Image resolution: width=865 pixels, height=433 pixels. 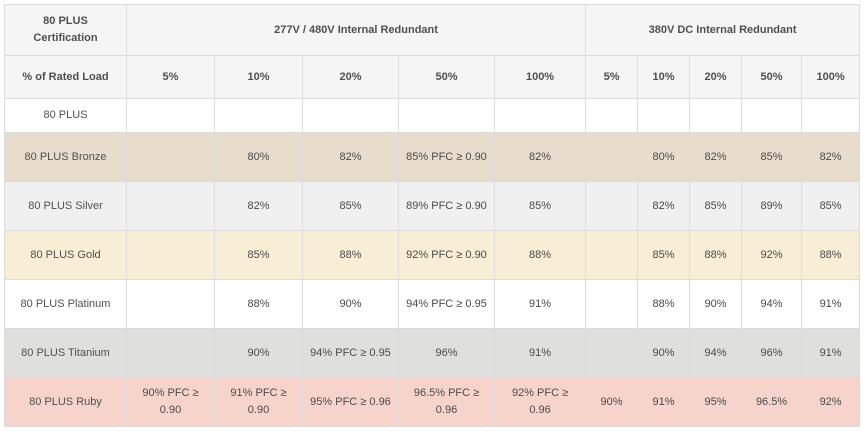 I want to click on ac-efficiency-cell: 92% PFC ≥ 0.96, so click(x=540, y=402).